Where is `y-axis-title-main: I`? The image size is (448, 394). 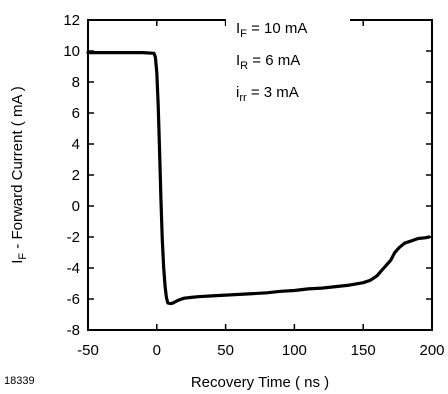 y-axis-title-main: I is located at coordinates (17, 262).